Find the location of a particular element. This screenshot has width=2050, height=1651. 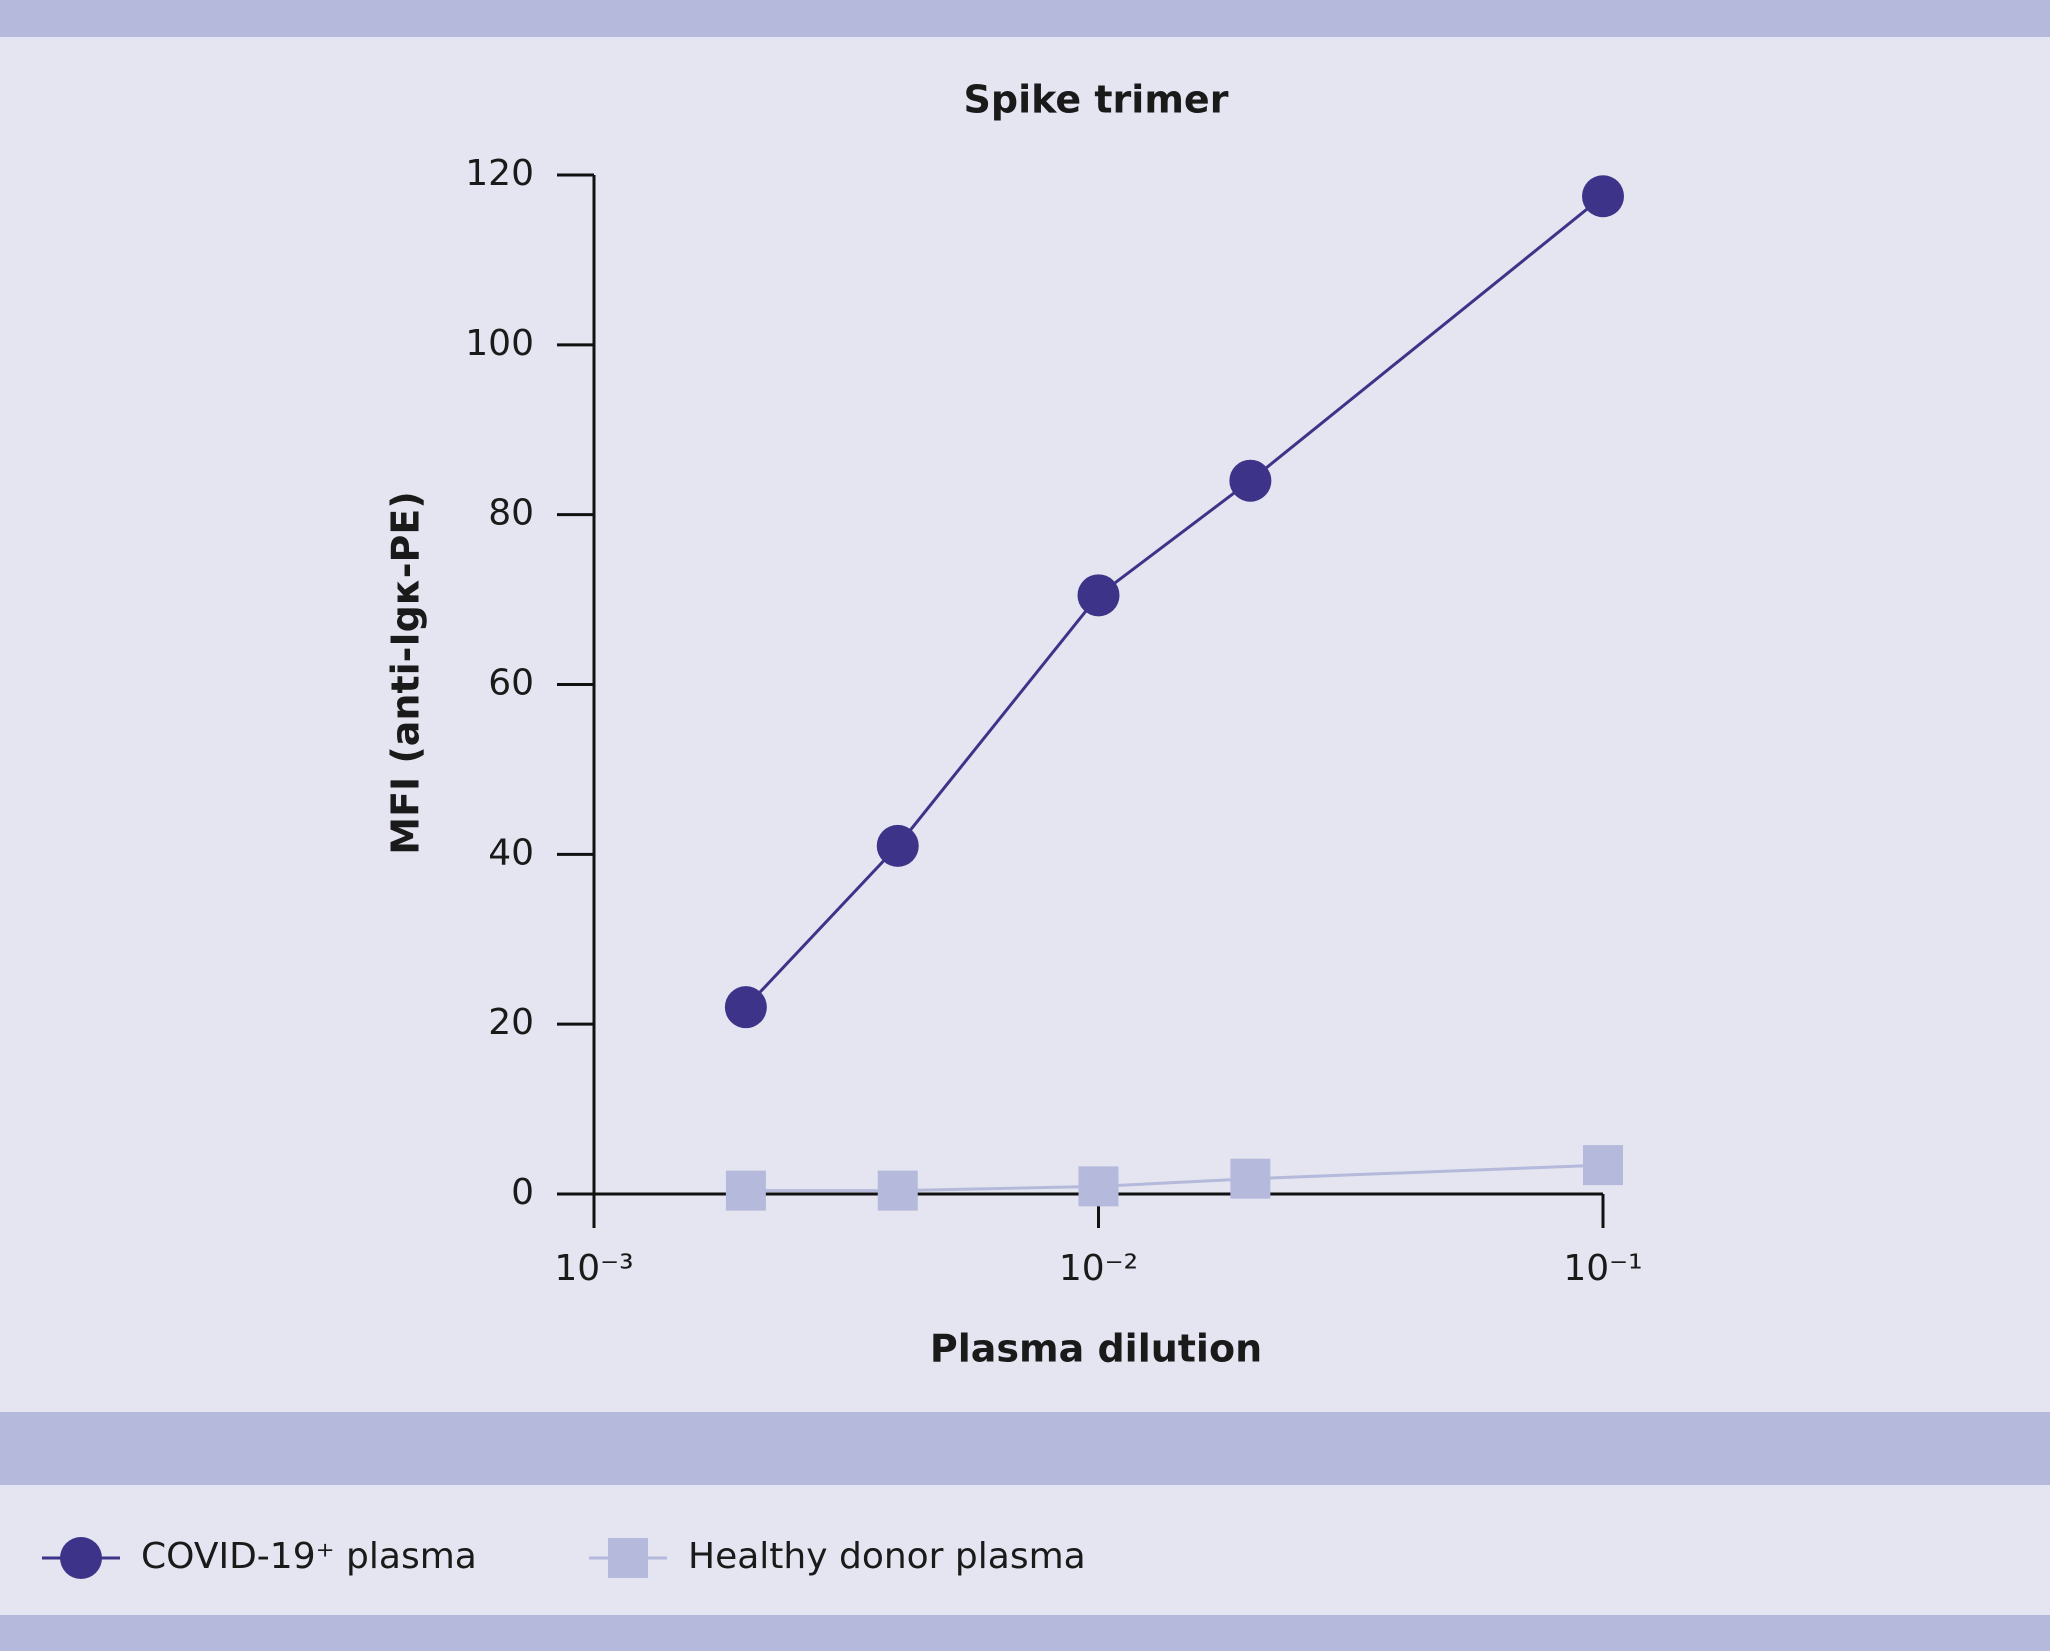

top-band is located at coordinates (1025, 18).